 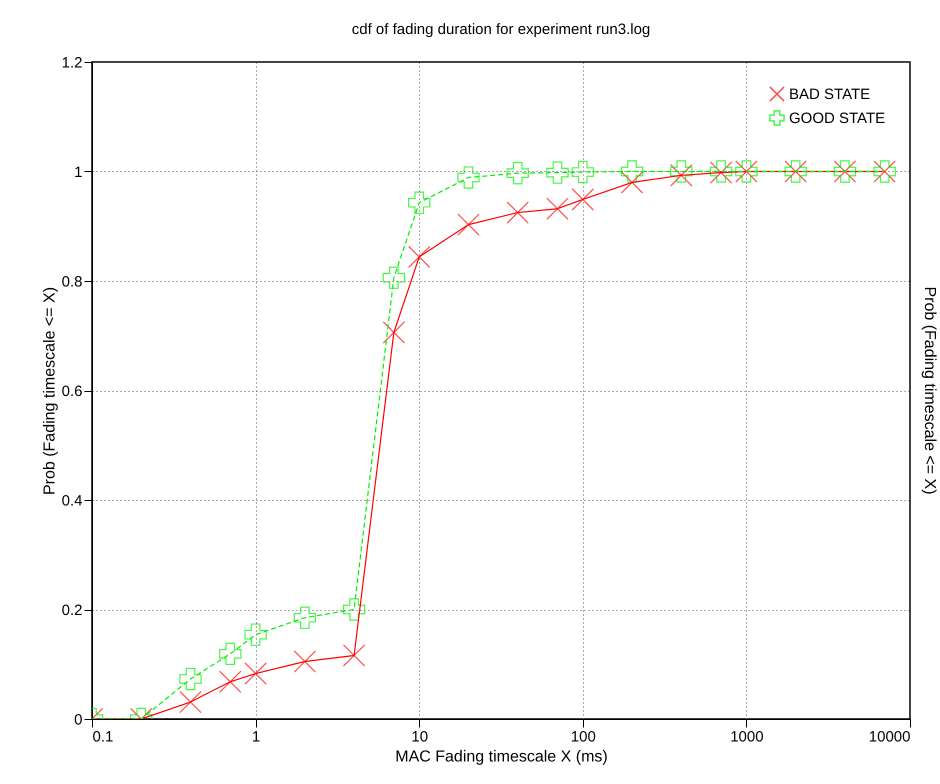 What do you see at coordinates (419, 737) in the screenshot?
I see `x-tick-label: 10` at bounding box center [419, 737].